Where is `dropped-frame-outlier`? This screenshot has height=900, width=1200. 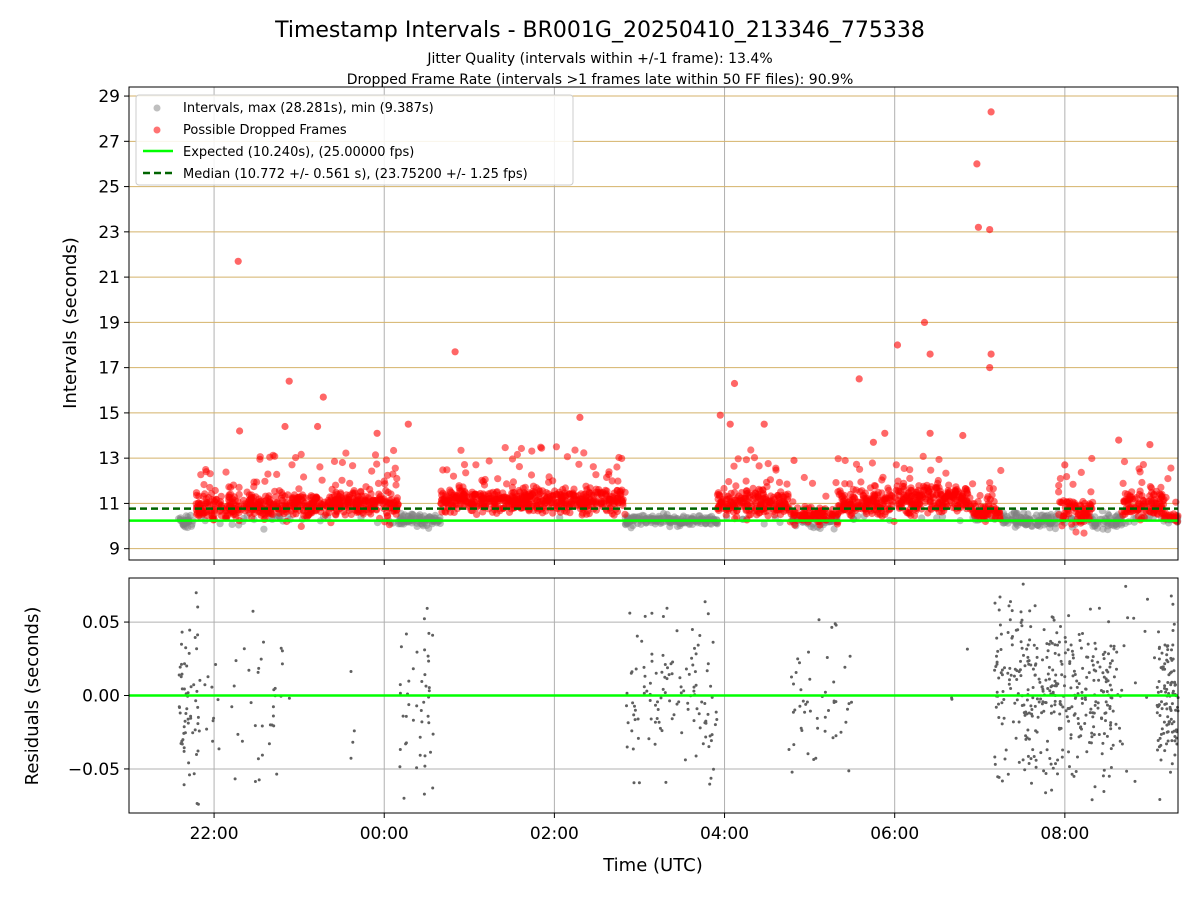
dropped-frame-outlier is located at coordinates (1150, 445).